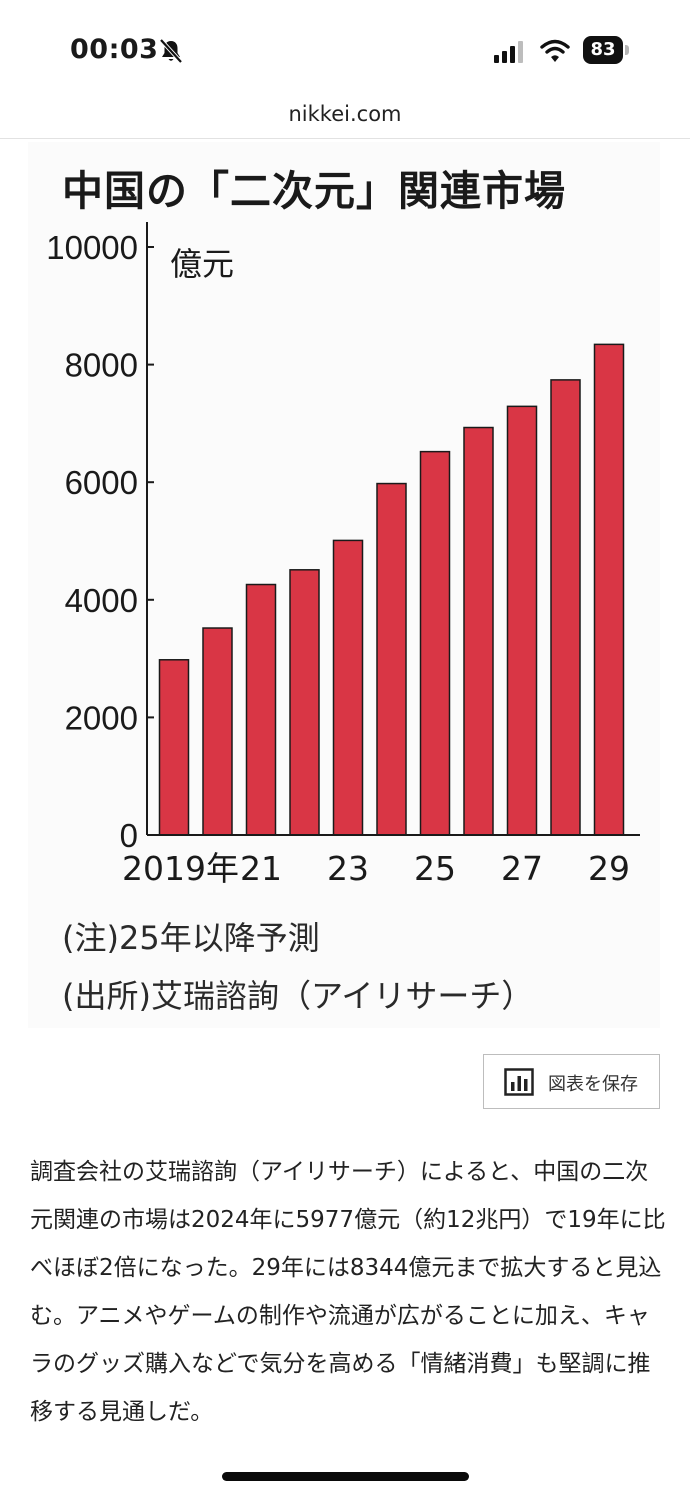  I want to click on x-tick-label: 21, so click(261, 868).